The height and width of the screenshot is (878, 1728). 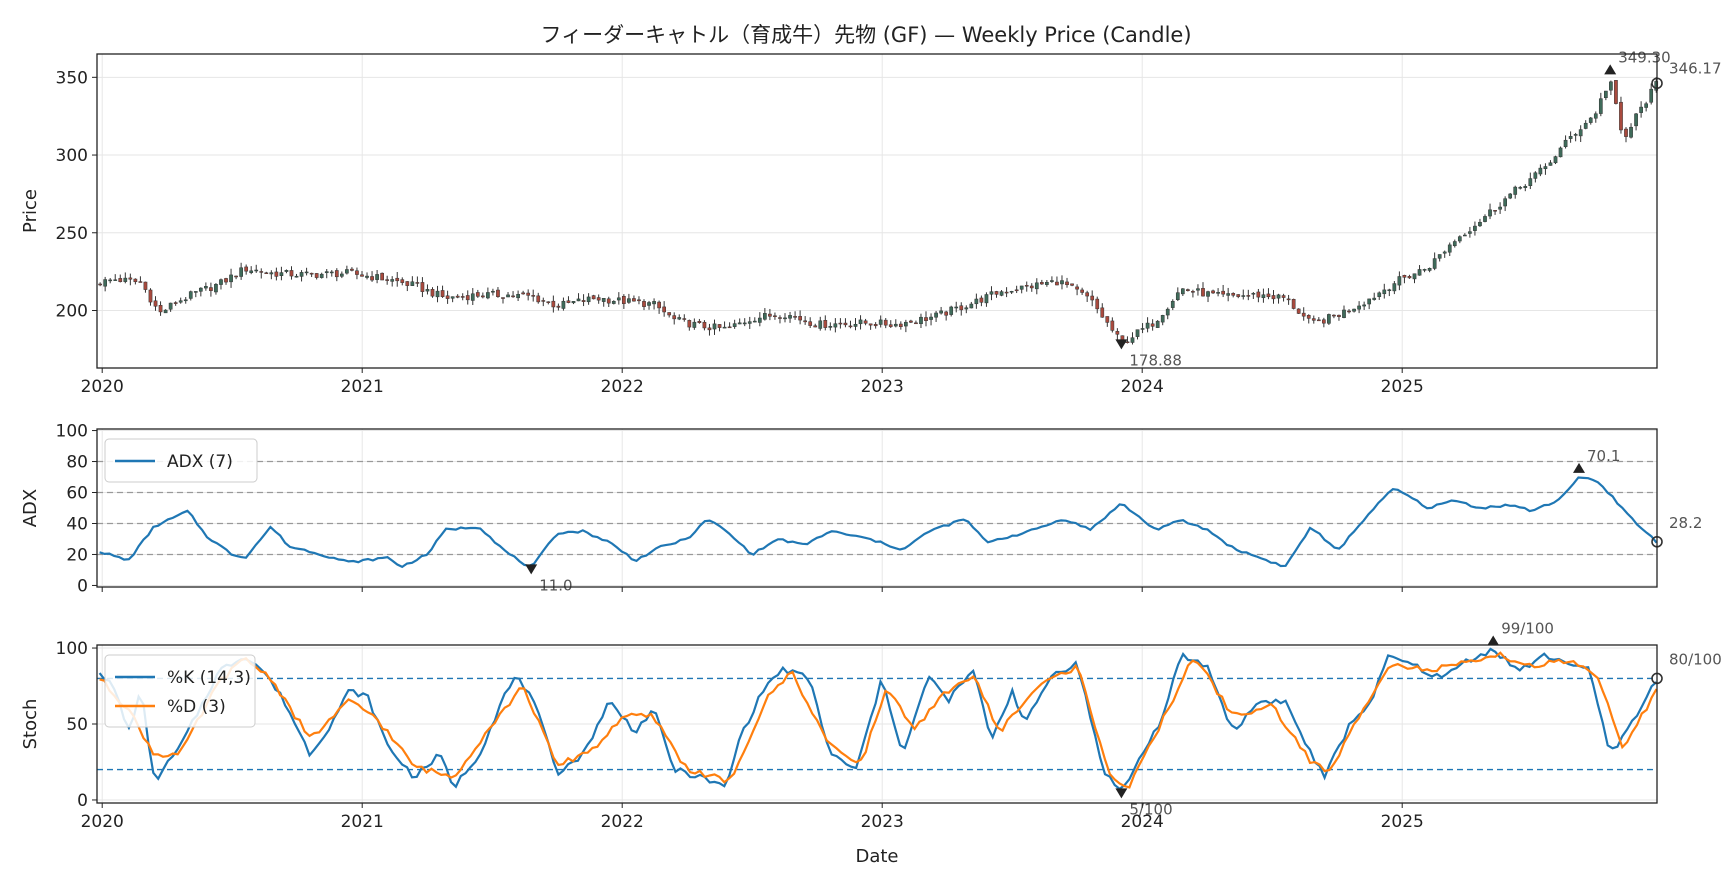 What do you see at coordinates (30, 211) in the screenshot?
I see `y-axis-title: Price` at bounding box center [30, 211].